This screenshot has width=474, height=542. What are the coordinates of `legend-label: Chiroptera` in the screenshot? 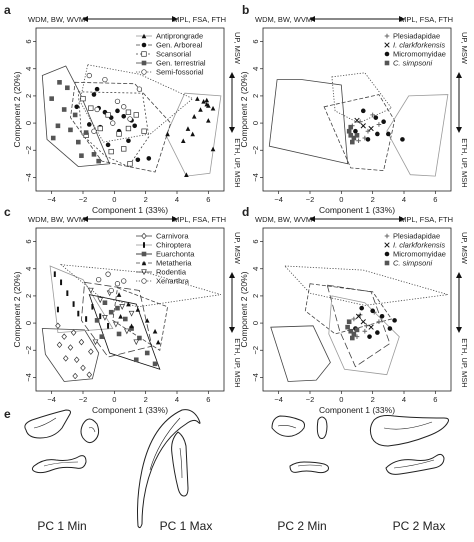 It's located at (174, 245).